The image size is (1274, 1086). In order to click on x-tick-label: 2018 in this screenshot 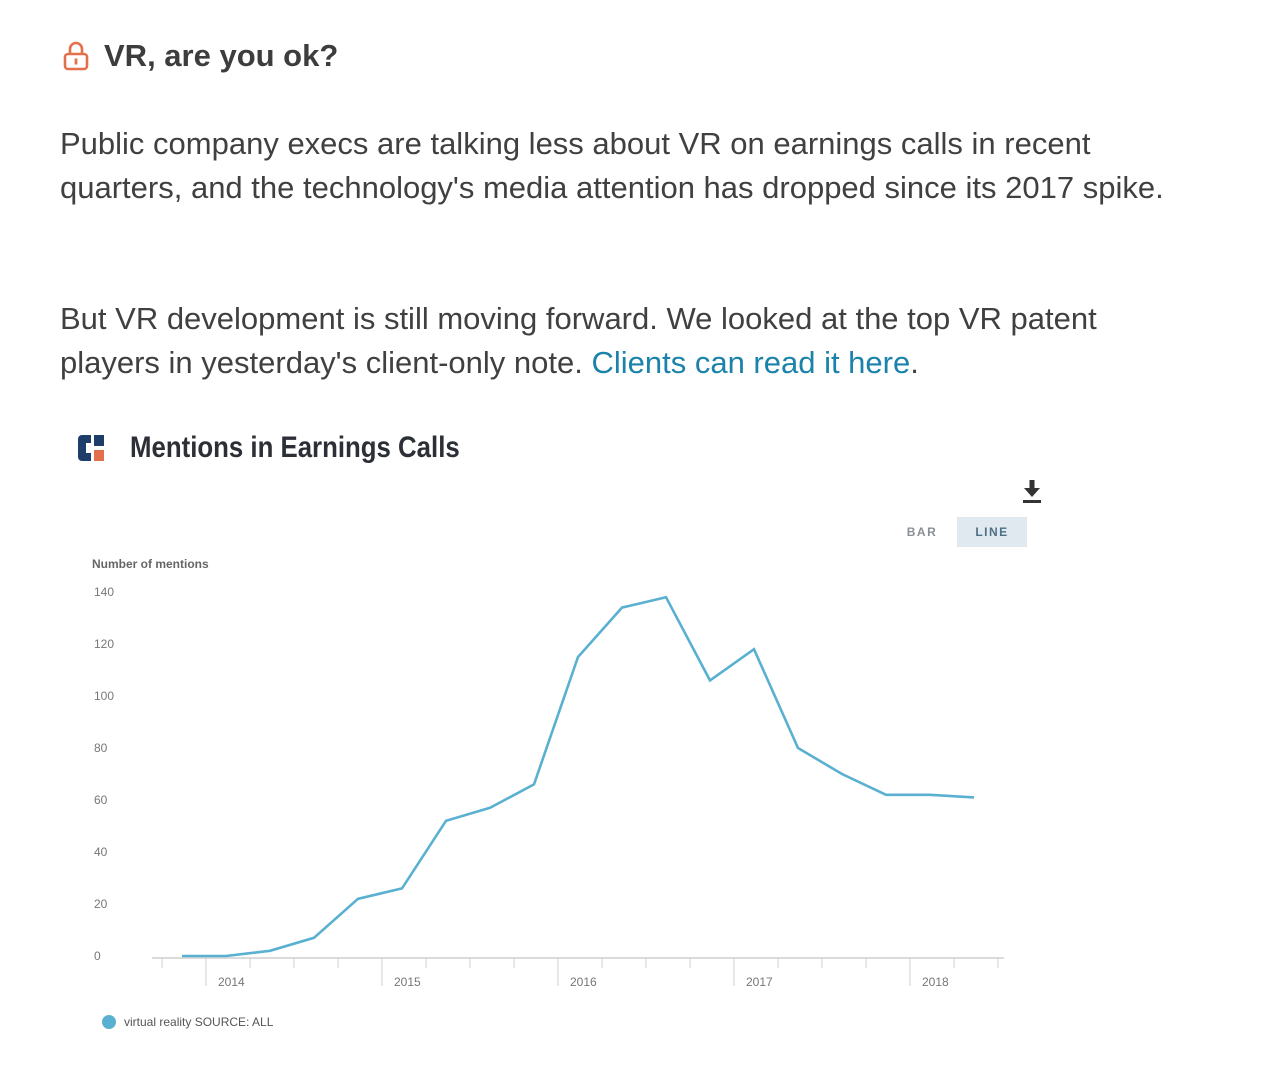, I will do `click(935, 982)`.